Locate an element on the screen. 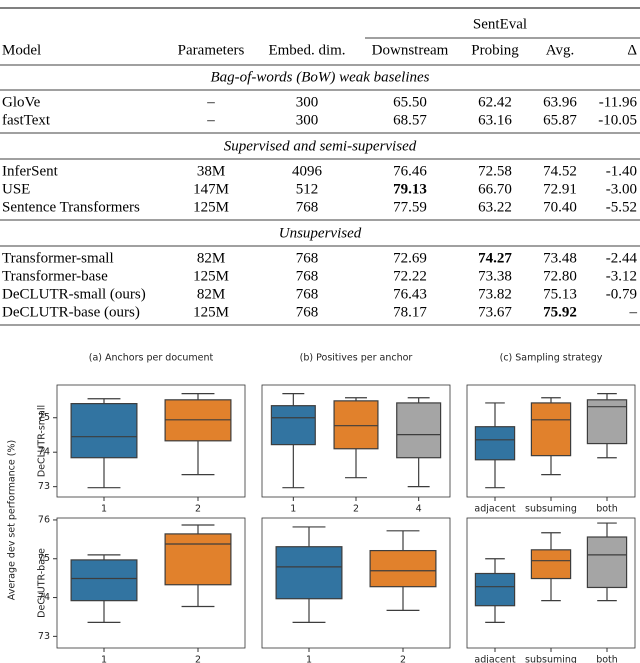  cell: -5.52 is located at coordinates (621, 207).